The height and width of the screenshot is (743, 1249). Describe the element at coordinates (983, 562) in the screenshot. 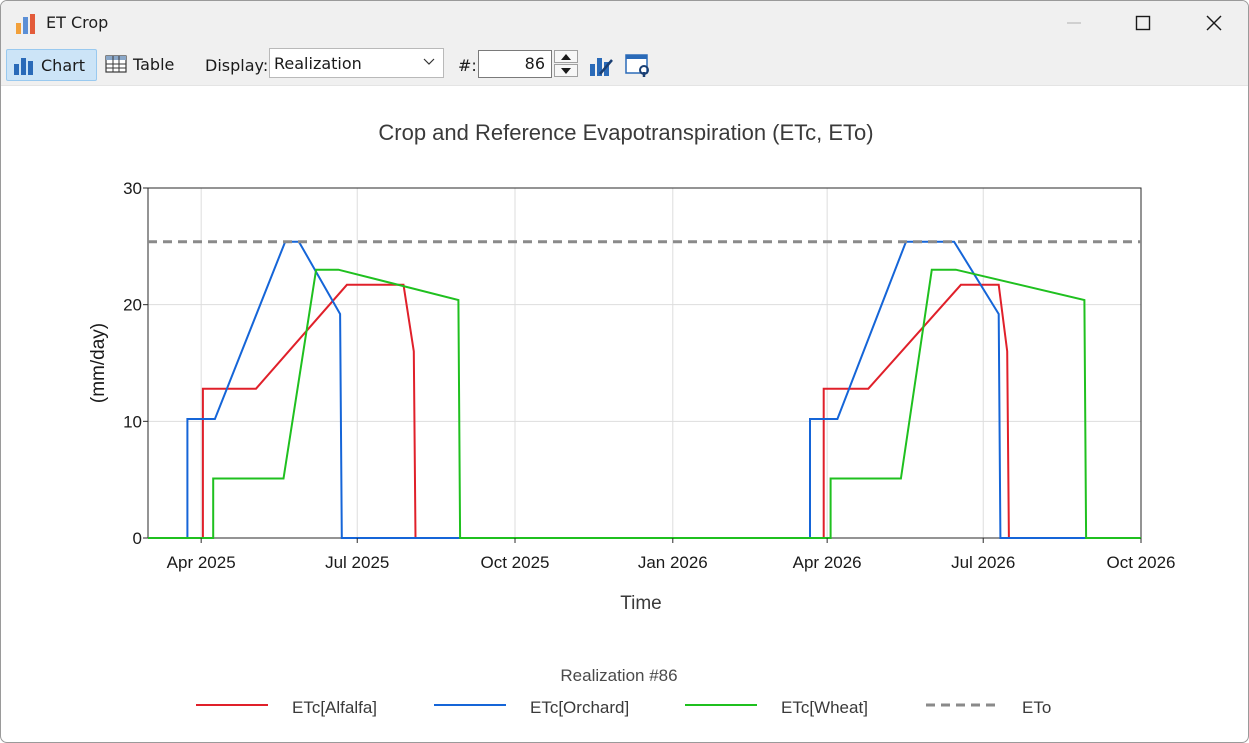

I see `x-tick-label: Jul 2026` at that location.